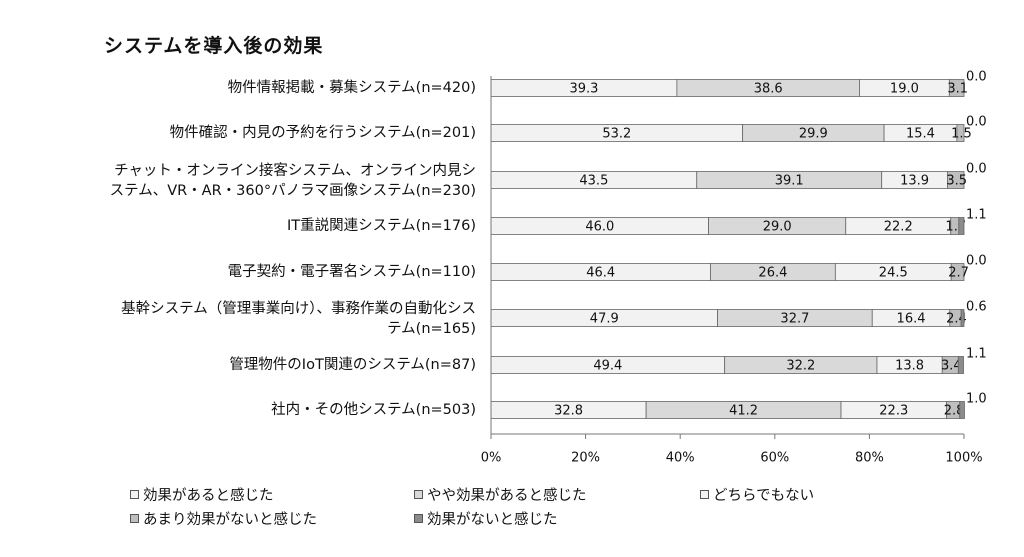  Describe the element at coordinates (800, 366) in the screenshot. I see `data-label: 32.2` at that location.